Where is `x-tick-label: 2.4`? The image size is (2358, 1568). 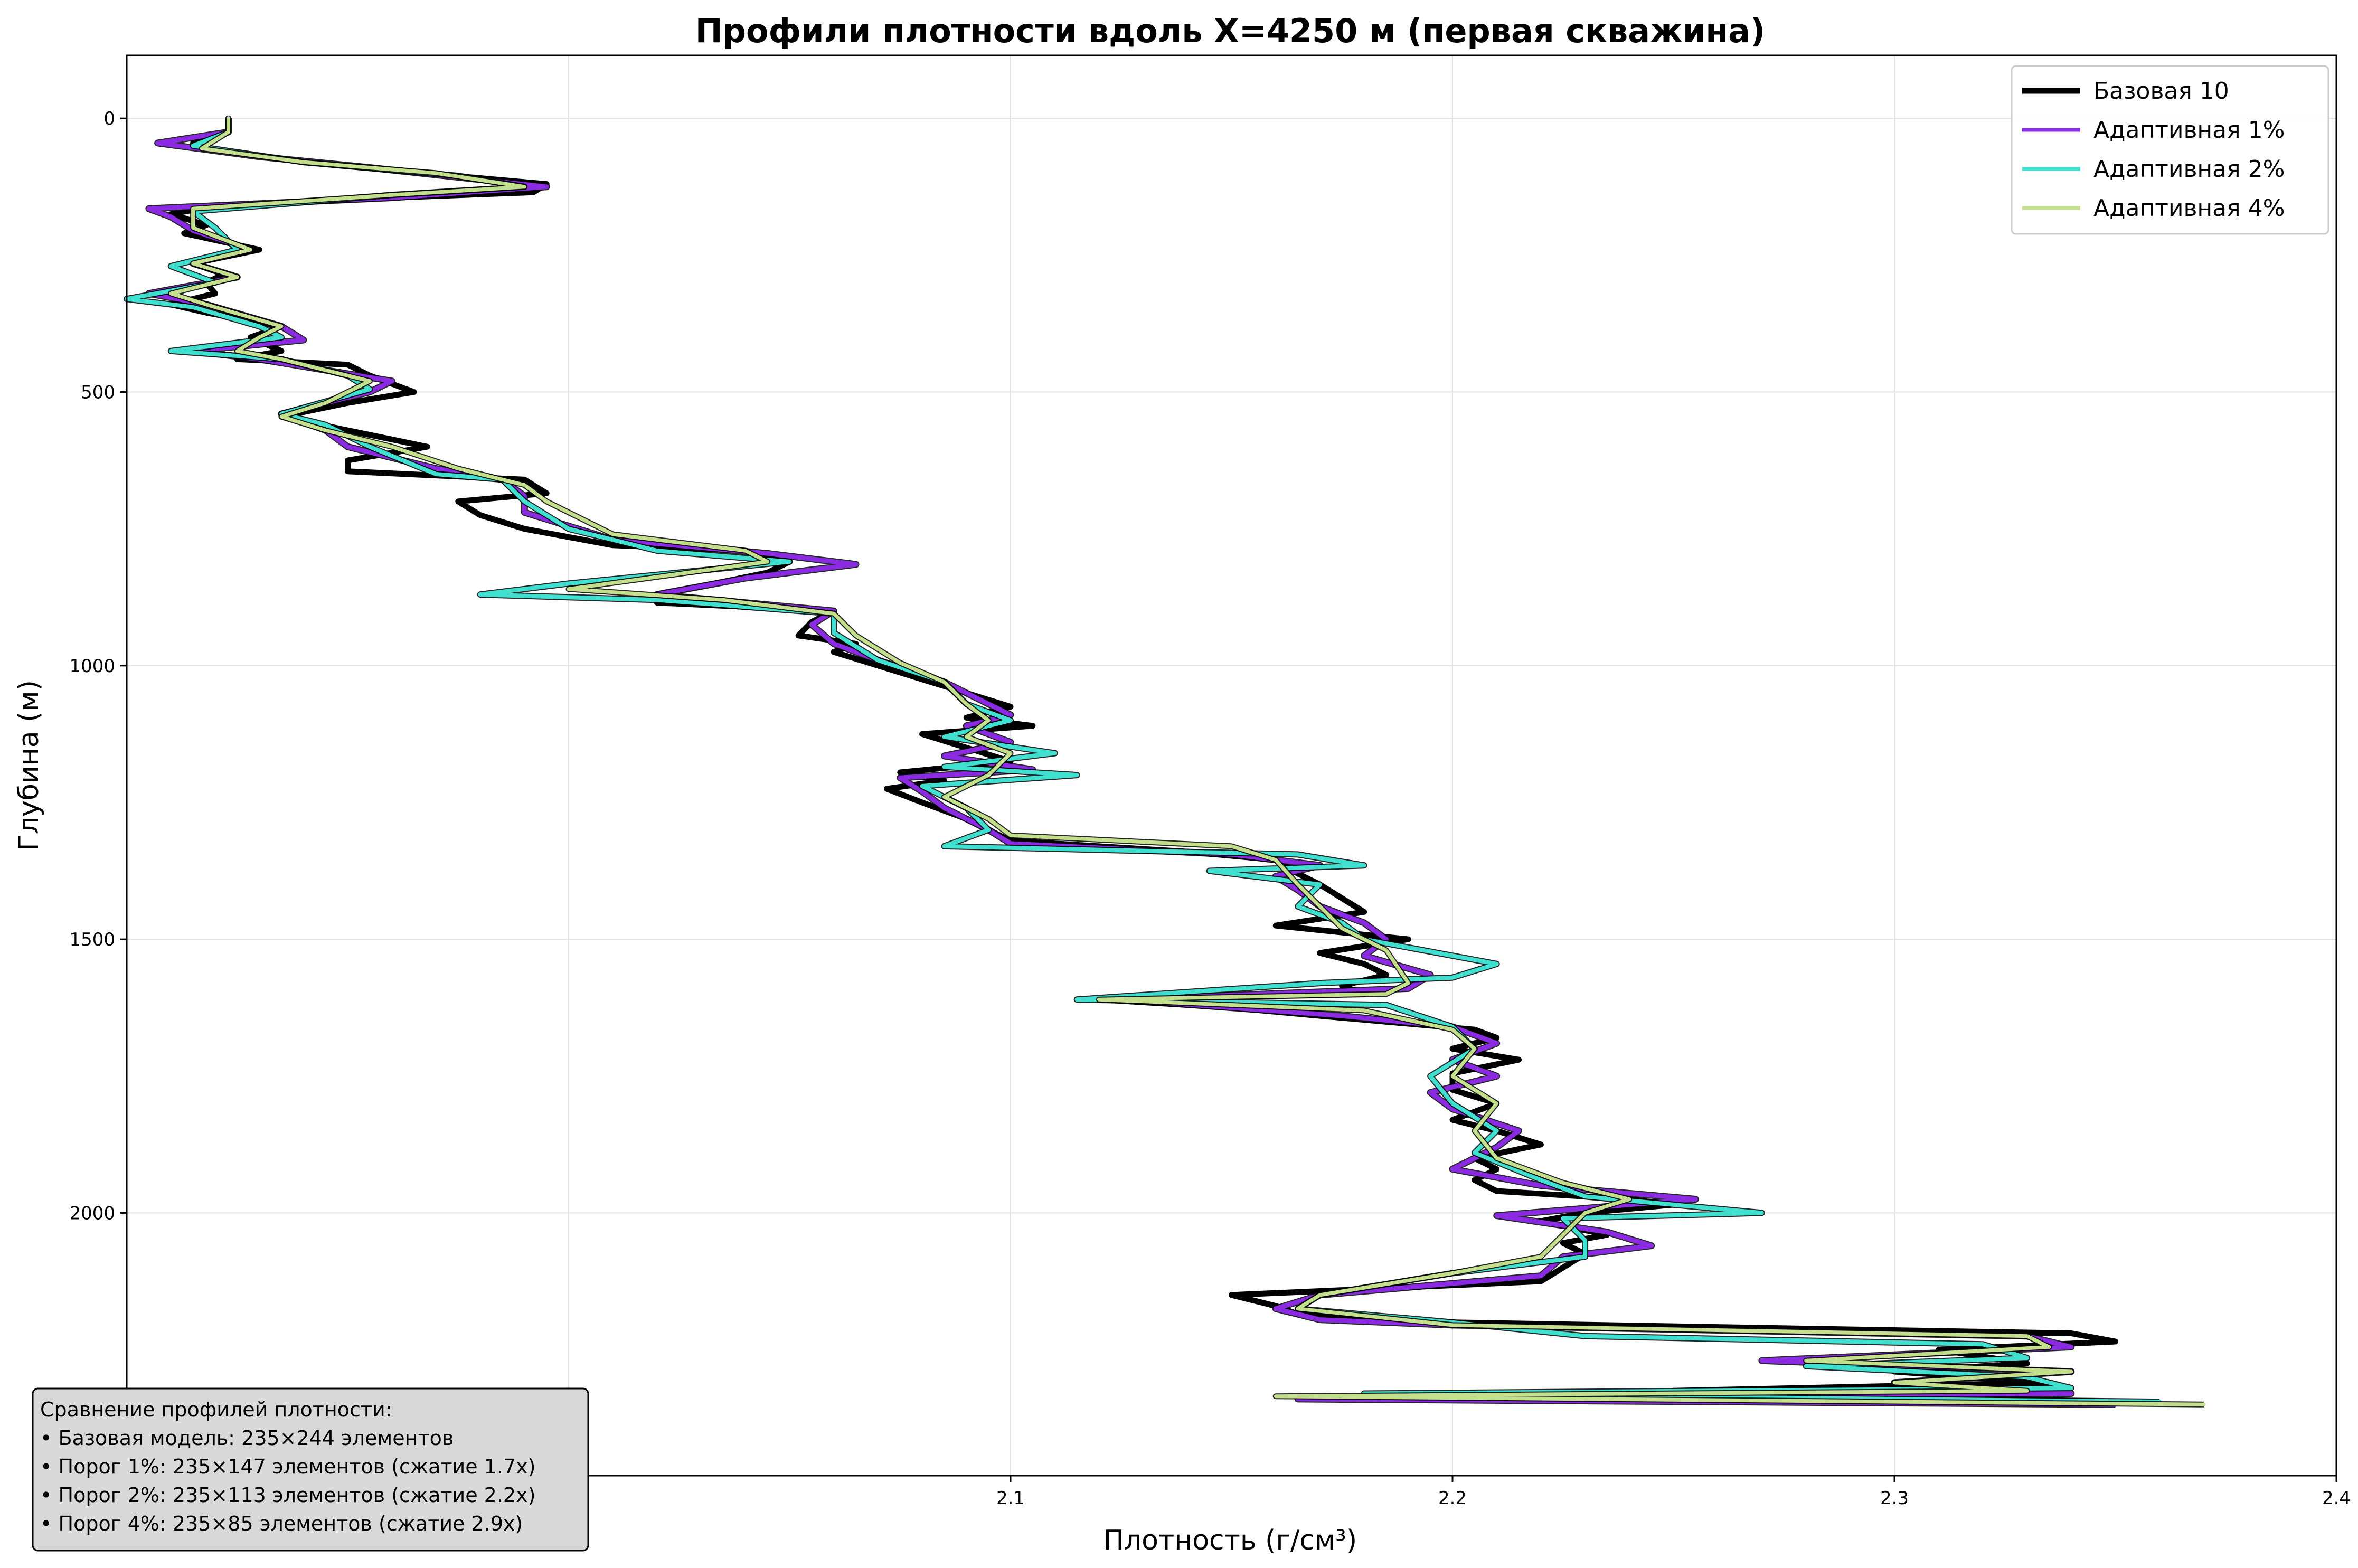
x-tick-label: 2.4 is located at coordinates (2337, 1498).